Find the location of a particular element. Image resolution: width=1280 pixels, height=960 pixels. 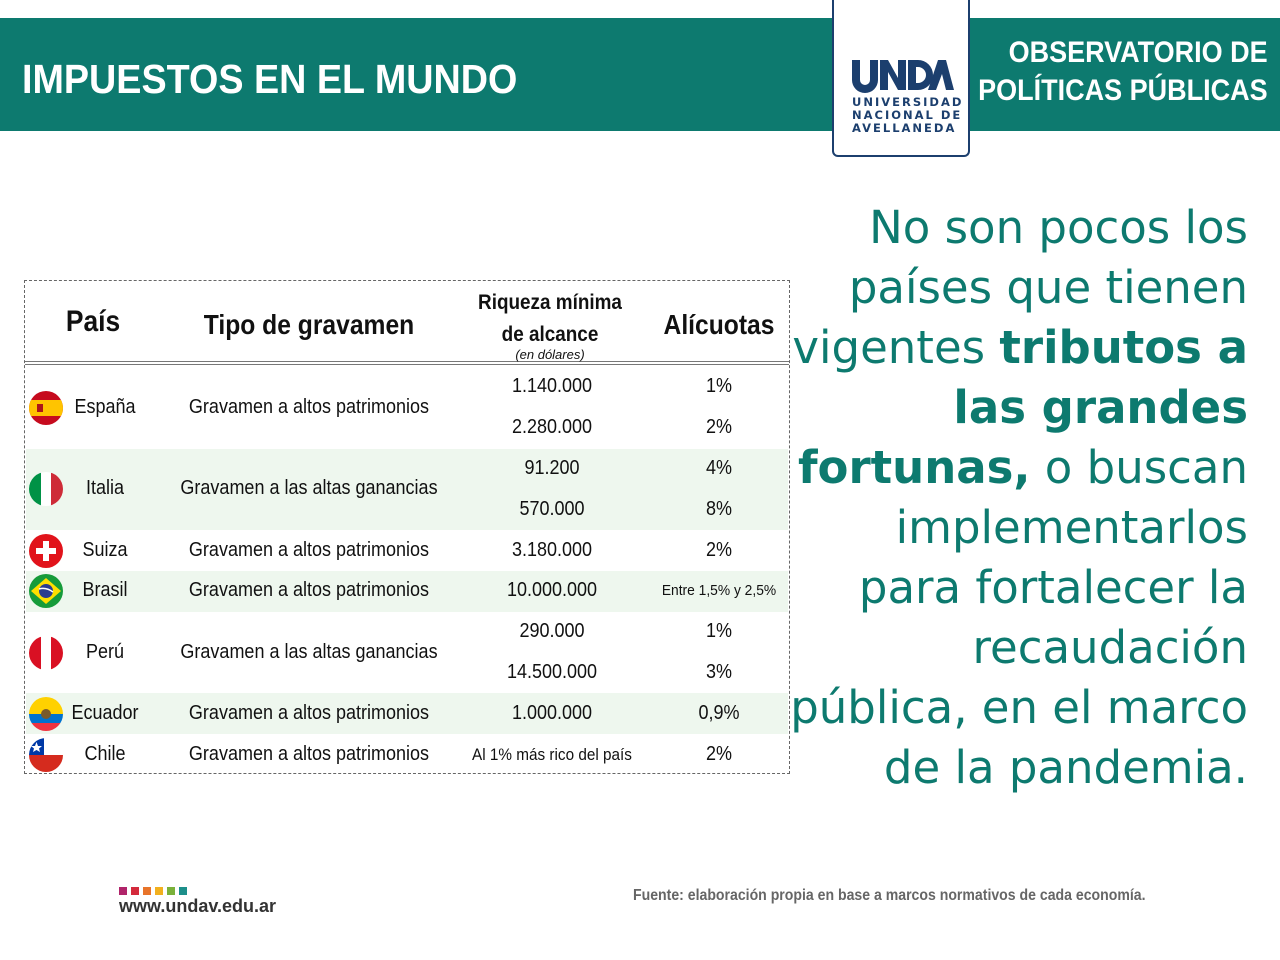

switzerland-flag-icon is located at coordinates (46, 550).